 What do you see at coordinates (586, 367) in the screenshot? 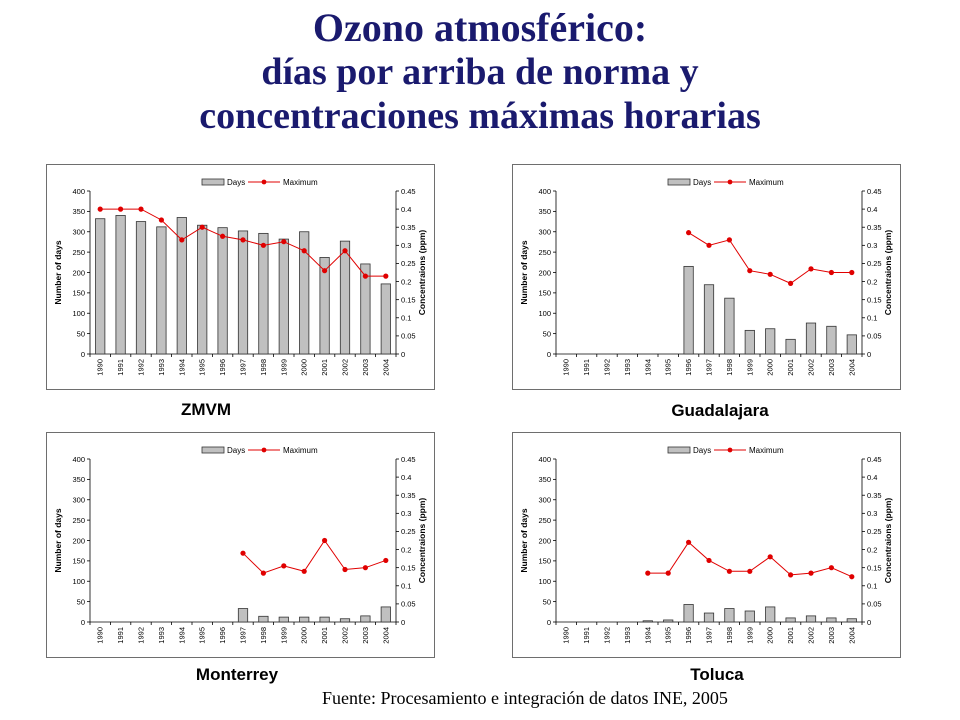
I see `x-tick-label: 1991` at bounding box center [586, 367].